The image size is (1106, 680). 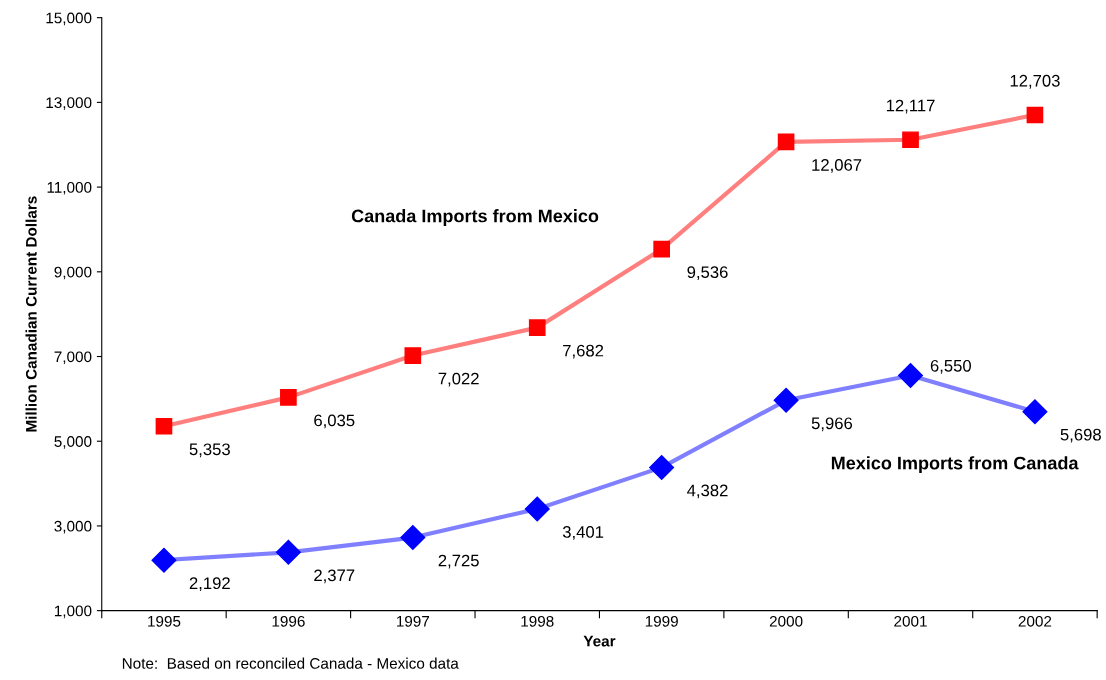 I want to click on x-tick-label: 1996, so click(x=288, y=621).